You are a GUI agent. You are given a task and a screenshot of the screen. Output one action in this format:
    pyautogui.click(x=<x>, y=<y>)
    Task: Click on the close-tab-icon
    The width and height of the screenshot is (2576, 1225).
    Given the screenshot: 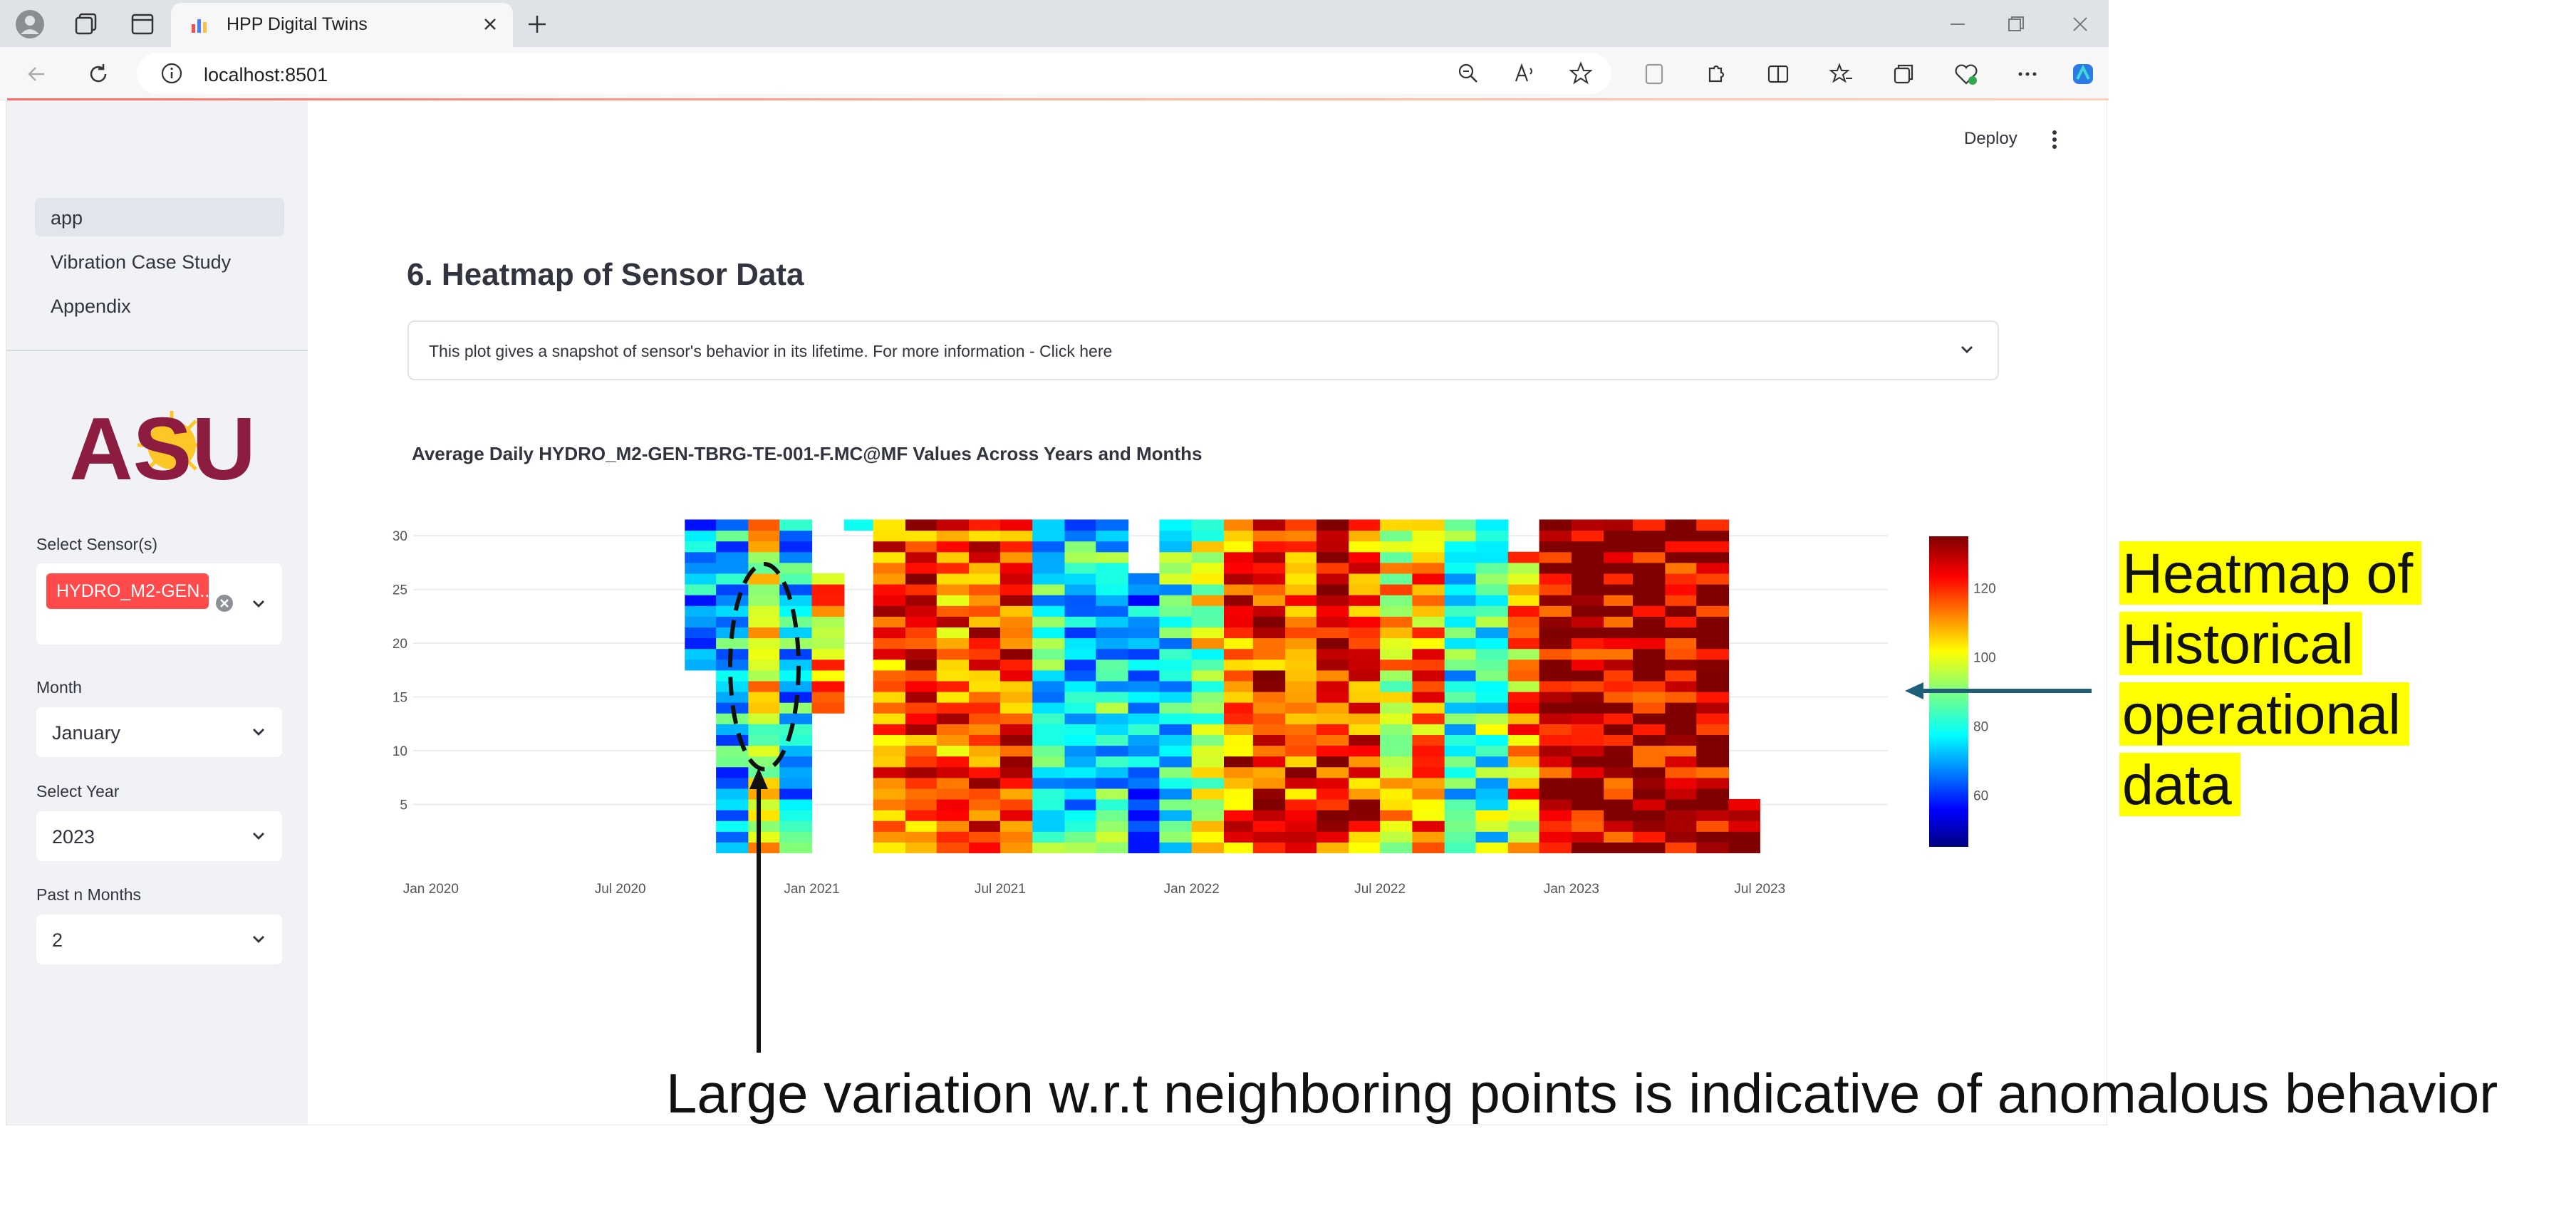 What is the action you would take?
    pyautogui.click(x=490, y=24)
    